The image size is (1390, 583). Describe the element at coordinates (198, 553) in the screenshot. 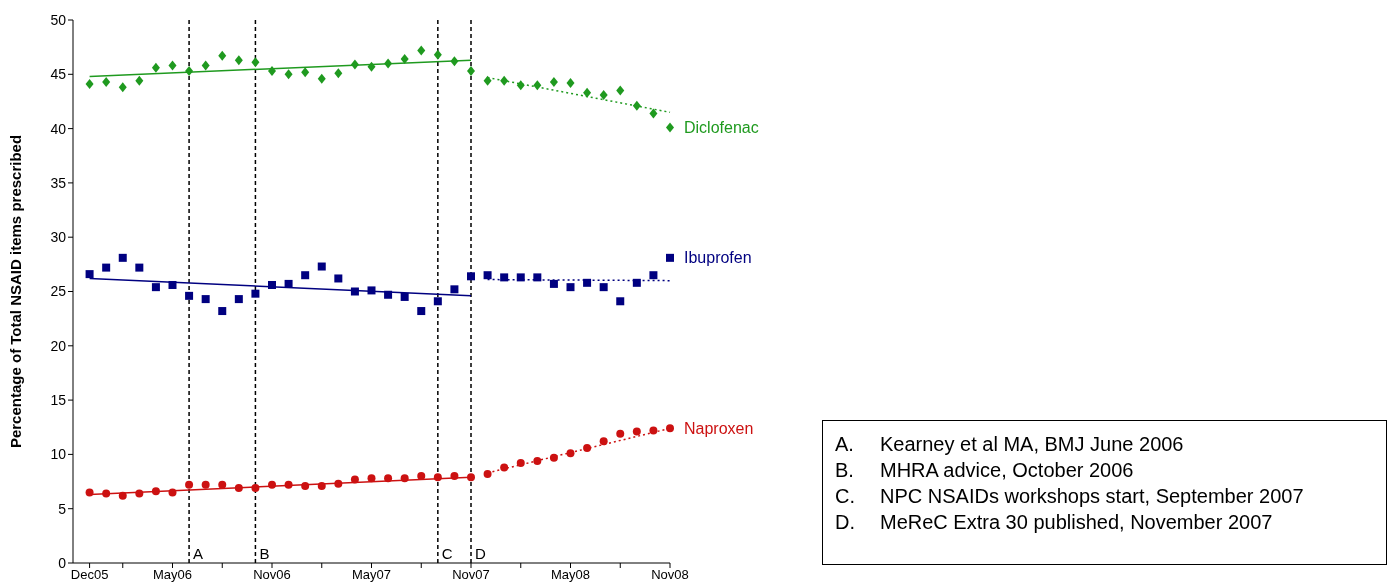

I see `ref-line-label: A` at that location.